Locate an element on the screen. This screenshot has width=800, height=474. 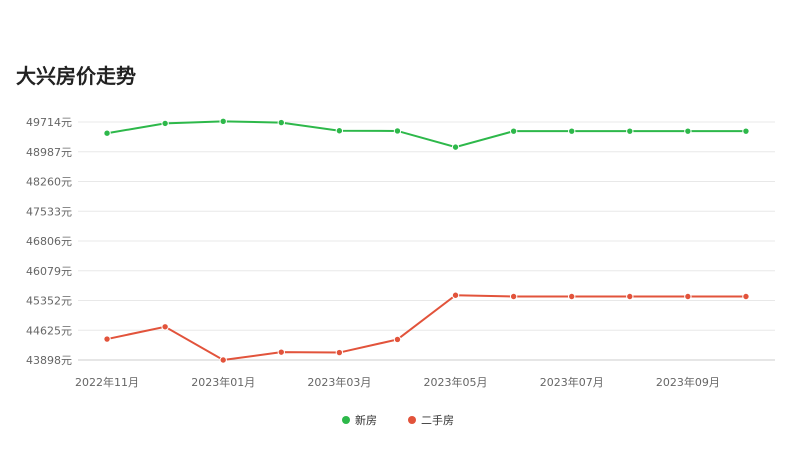
chart-title: 大兴房价走势 is located at coordinates (76, 76).